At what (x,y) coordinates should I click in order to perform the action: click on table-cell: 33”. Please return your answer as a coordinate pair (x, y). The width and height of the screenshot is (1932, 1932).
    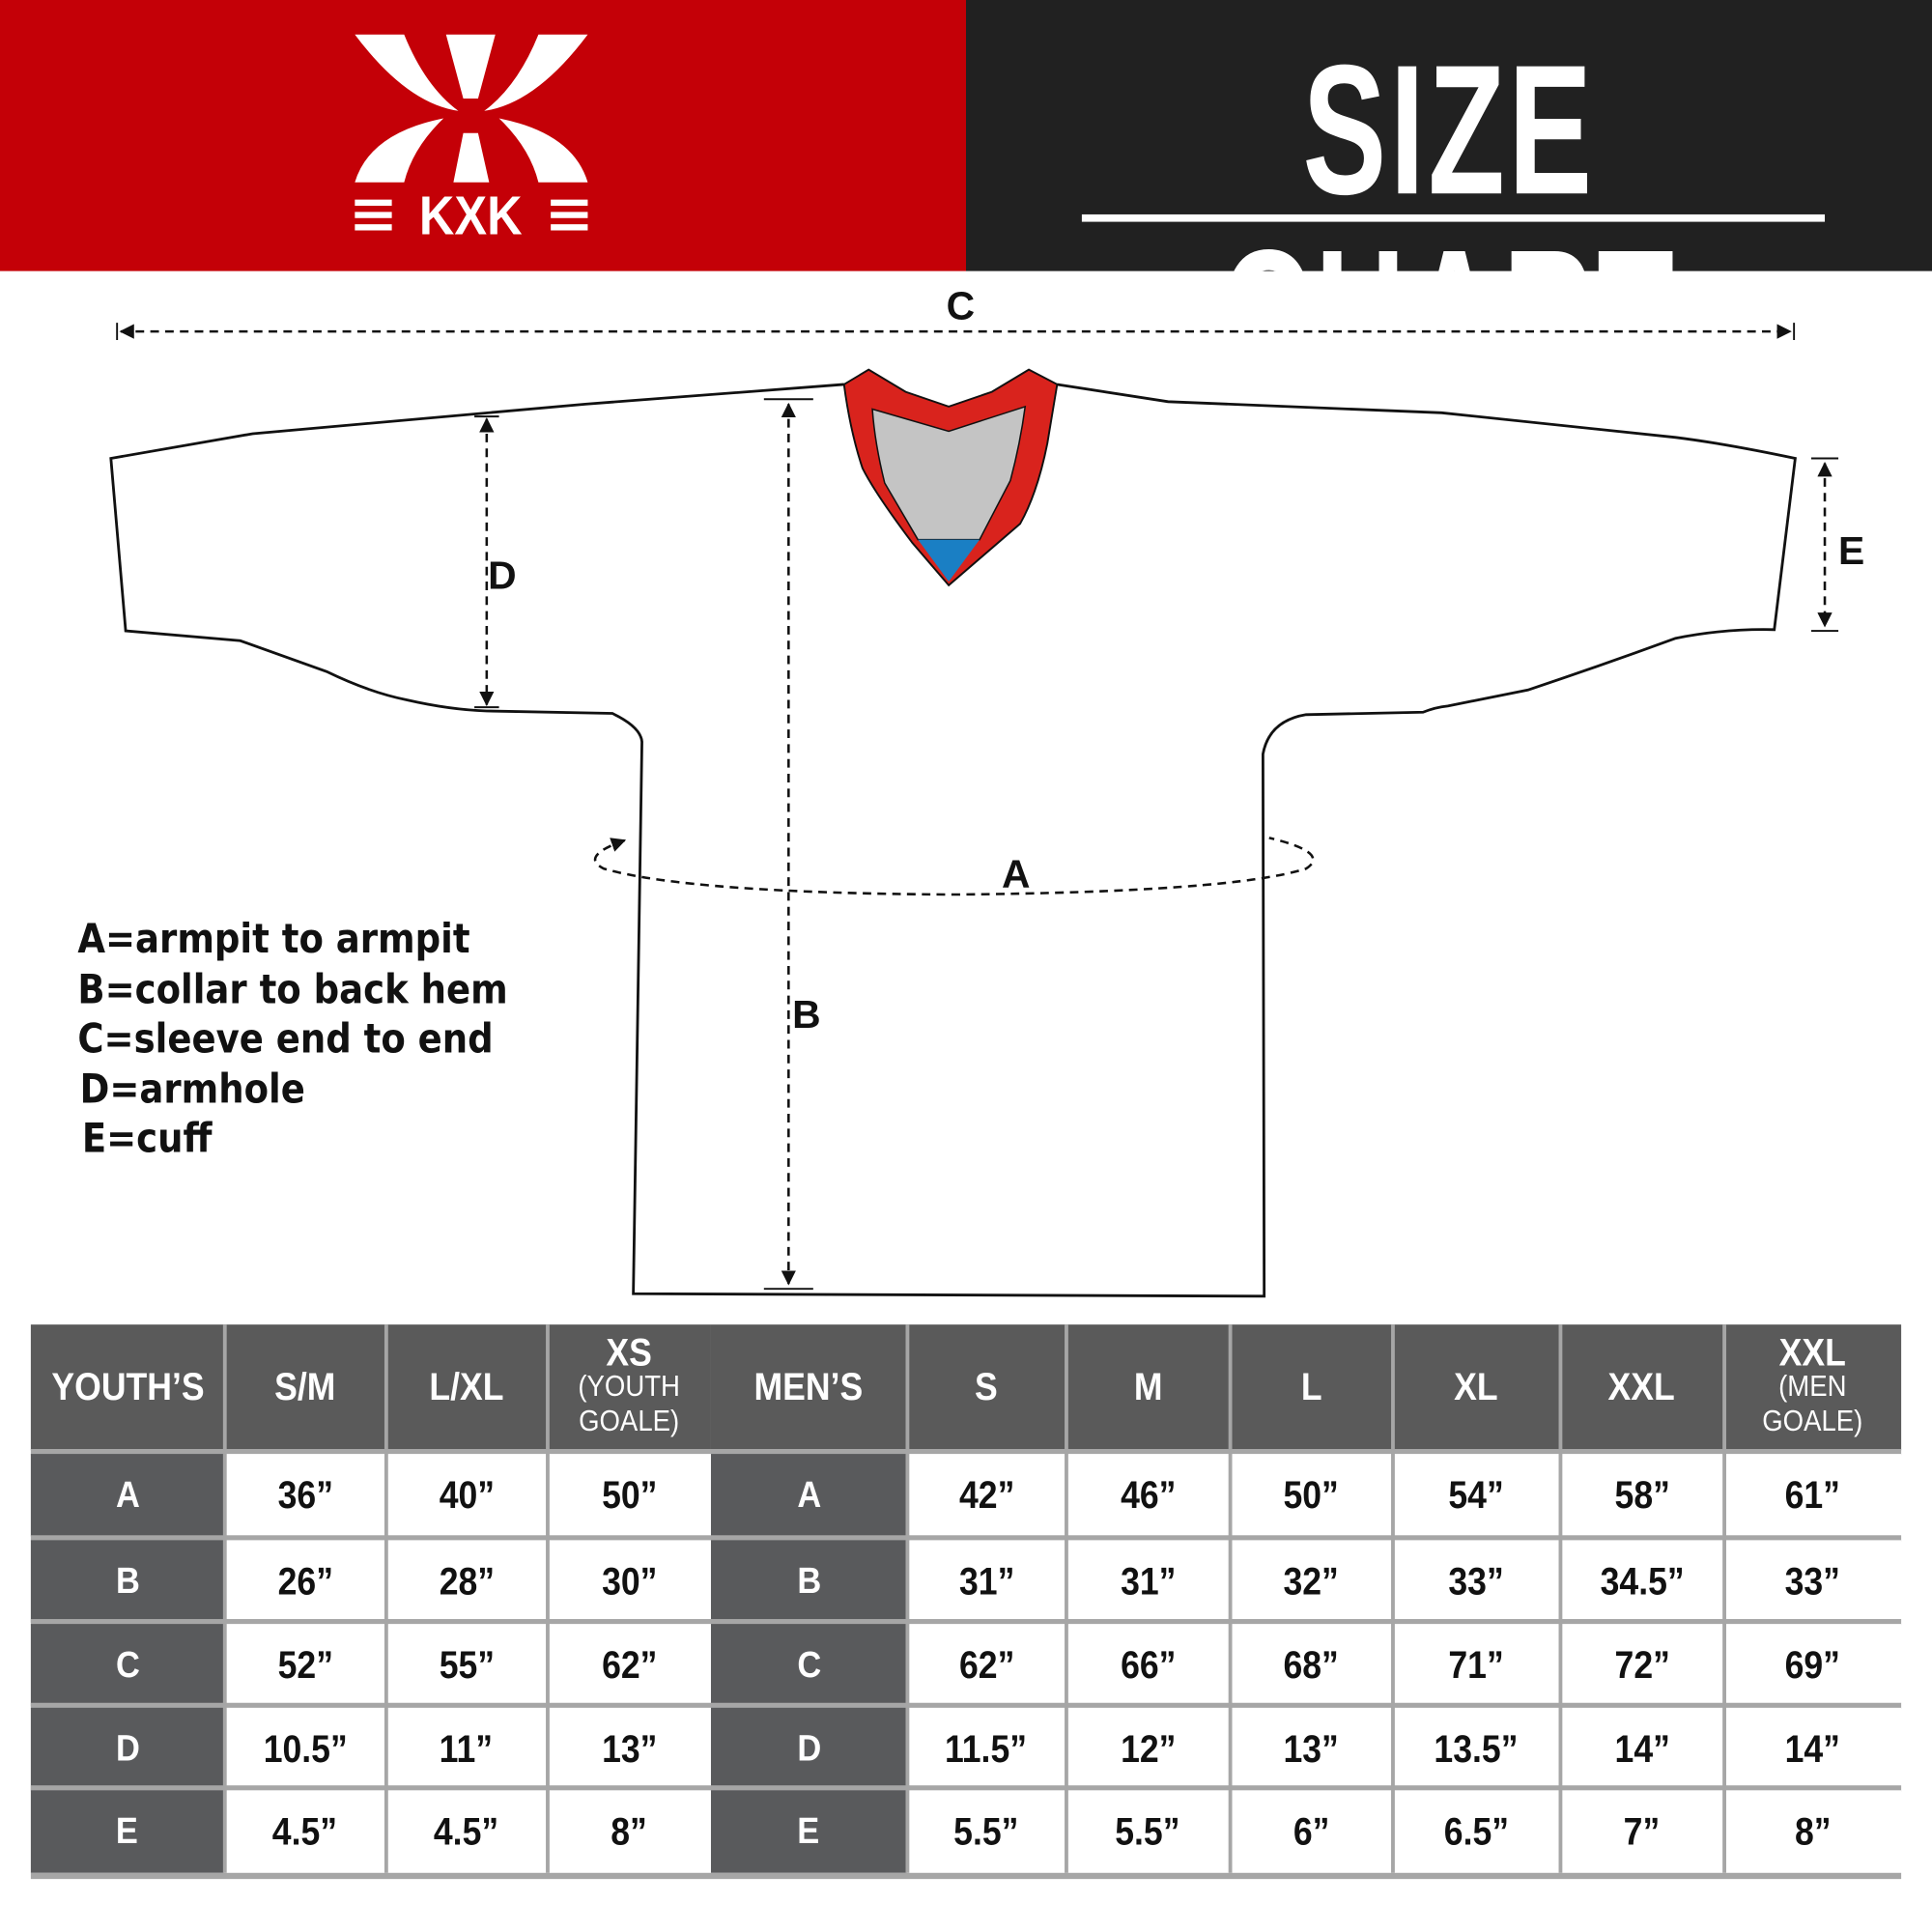
    Looking at the image, I should click on (1812, 1581).